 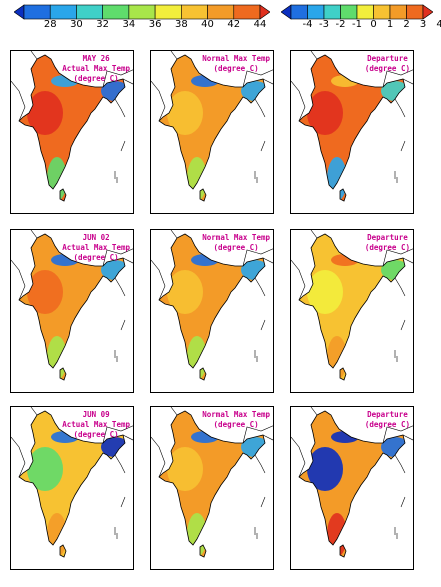 I want to click on panel-title: JUN 02 Actual Max Temp (degree C), so click(x=96, y=248).